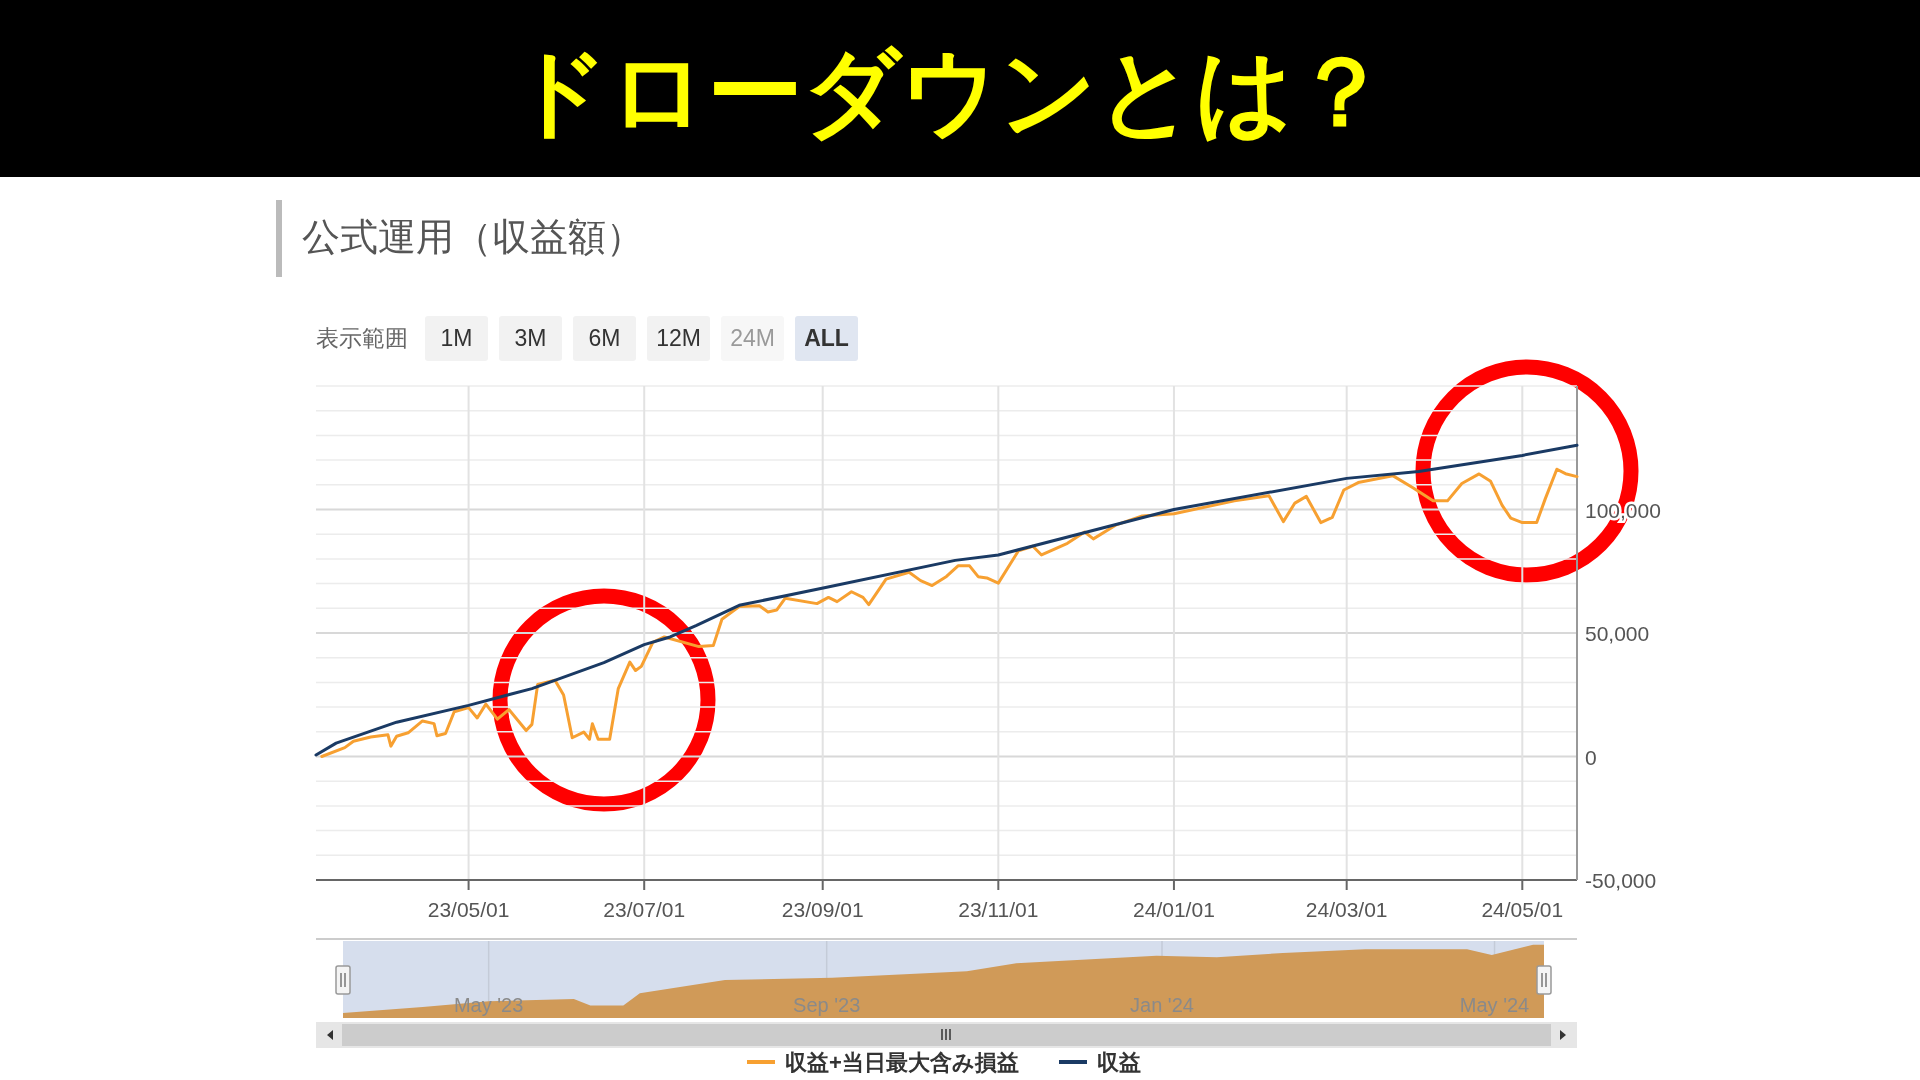 The width and height of the screenshot is (1920, 1080). What do you see at coordinates (604, 338) in the screenshot?
I see `text: 6M` at bounding box center [604, 338].